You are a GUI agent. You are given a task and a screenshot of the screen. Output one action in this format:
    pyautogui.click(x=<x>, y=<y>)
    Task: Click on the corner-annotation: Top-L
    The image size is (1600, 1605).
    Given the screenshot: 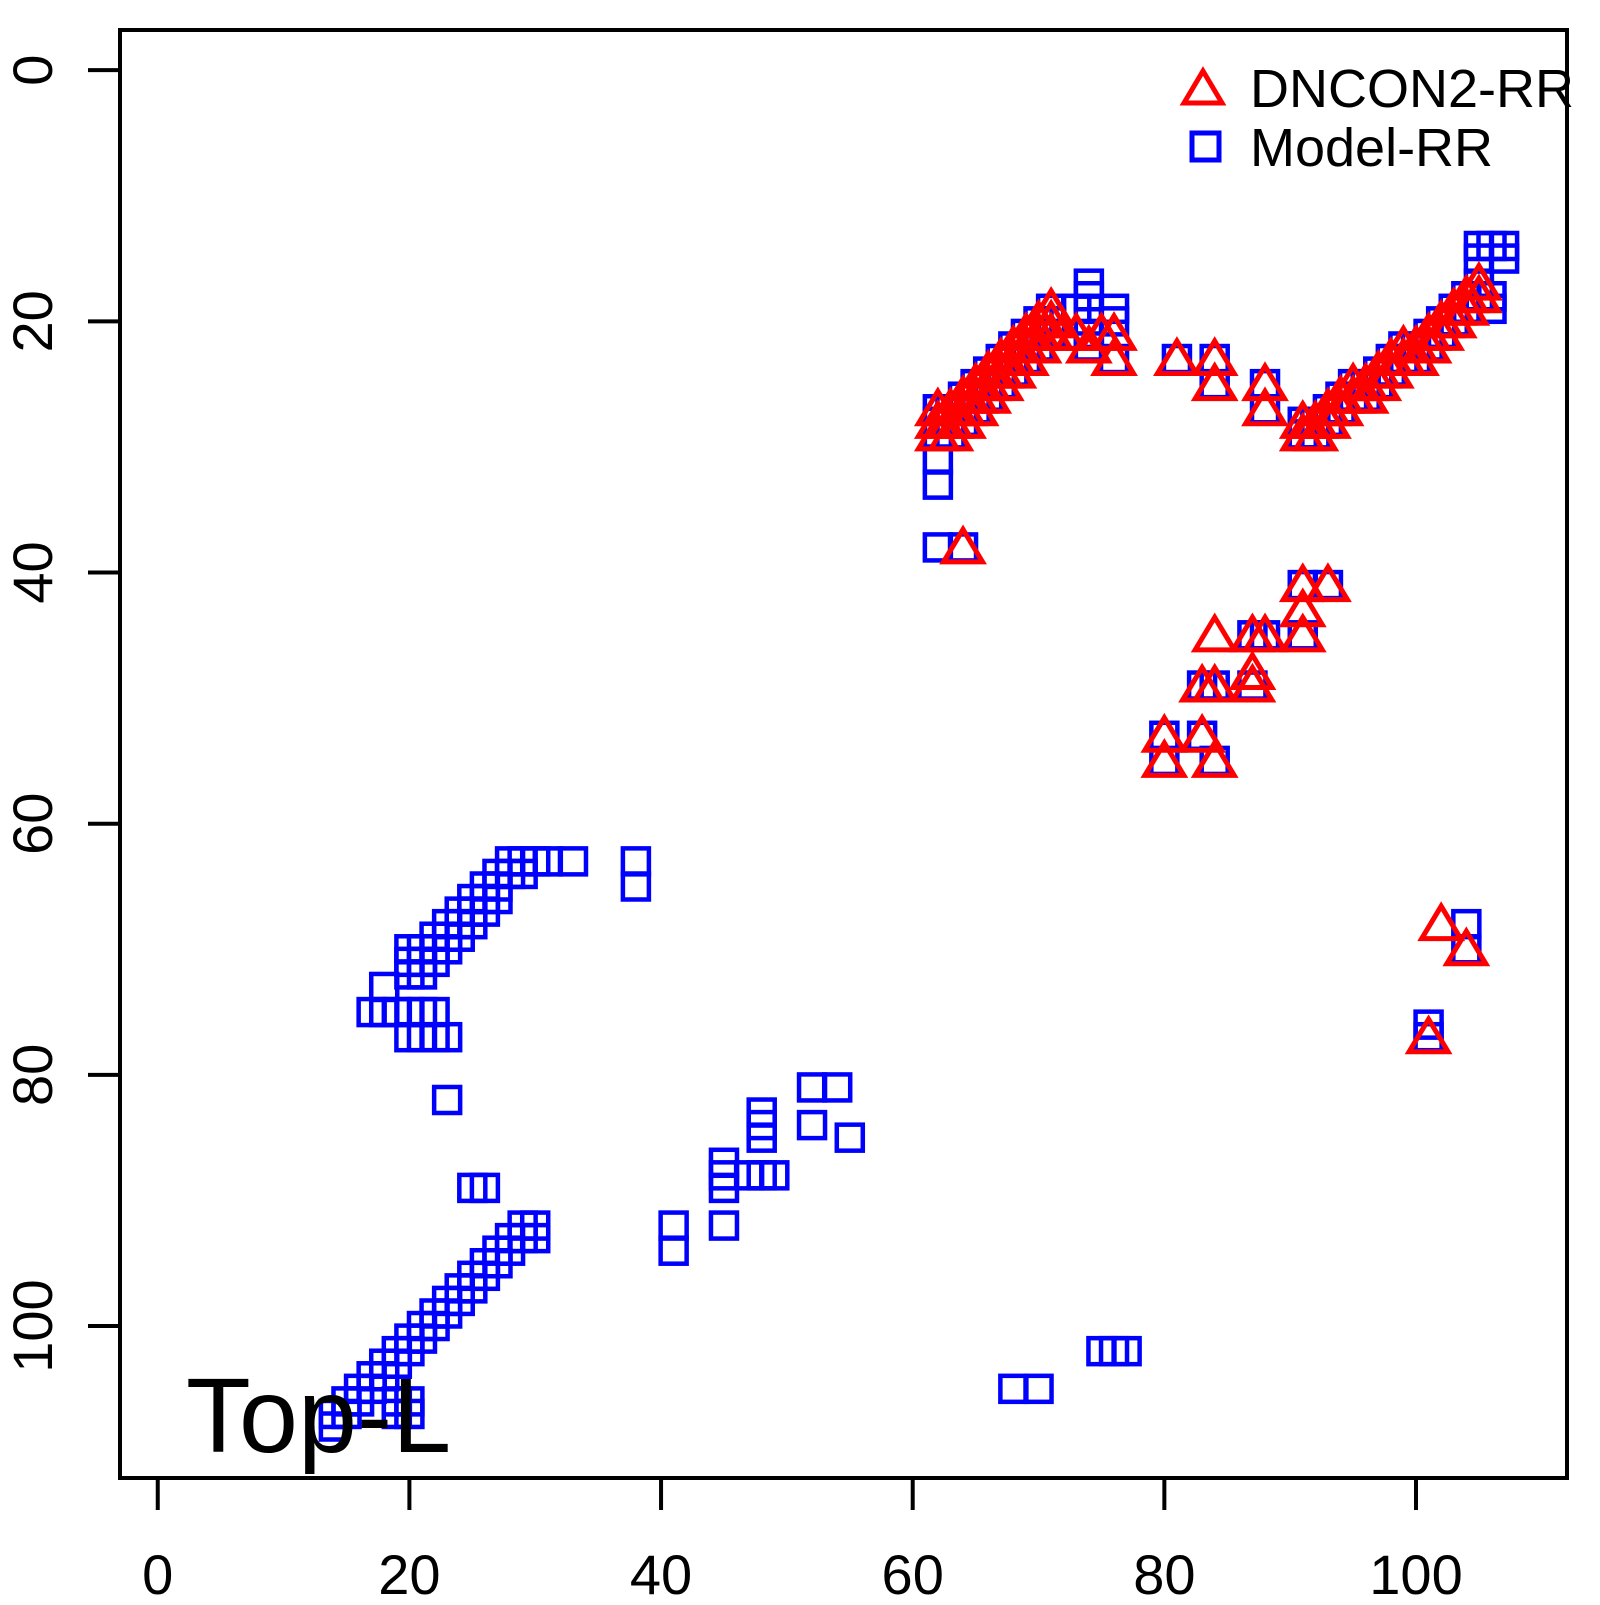 What is the action you would take?
    pyautogui.click(x=318, y=1416)
    